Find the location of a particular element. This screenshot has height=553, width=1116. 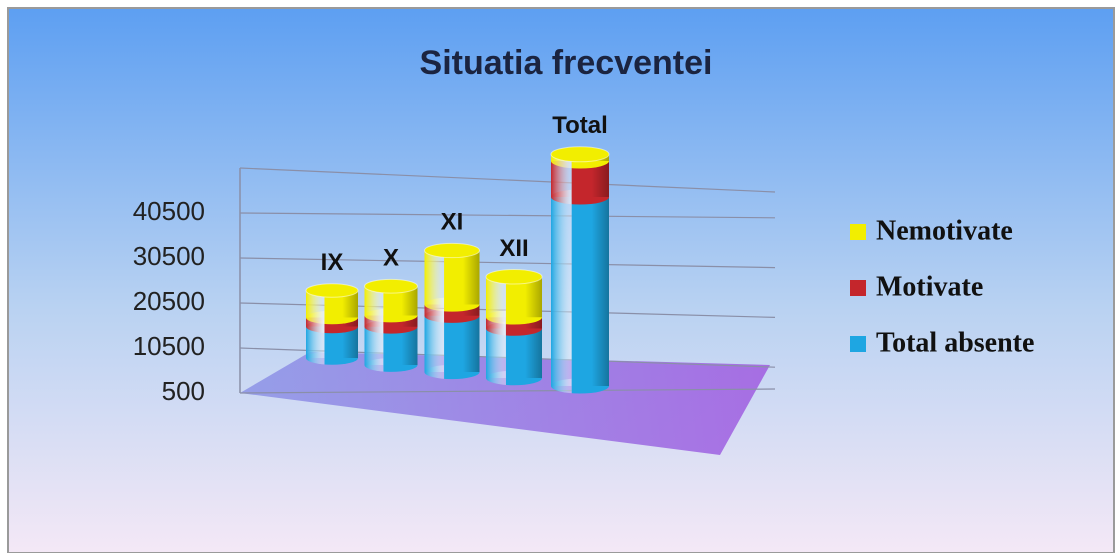

category-label: XI is located at coordinates (452, 222).